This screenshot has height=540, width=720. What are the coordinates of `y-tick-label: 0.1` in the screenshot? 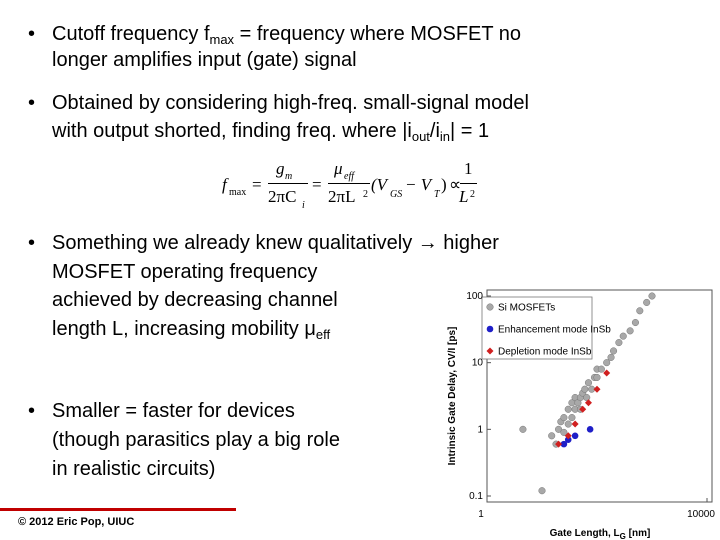 It's located at (476, 496).